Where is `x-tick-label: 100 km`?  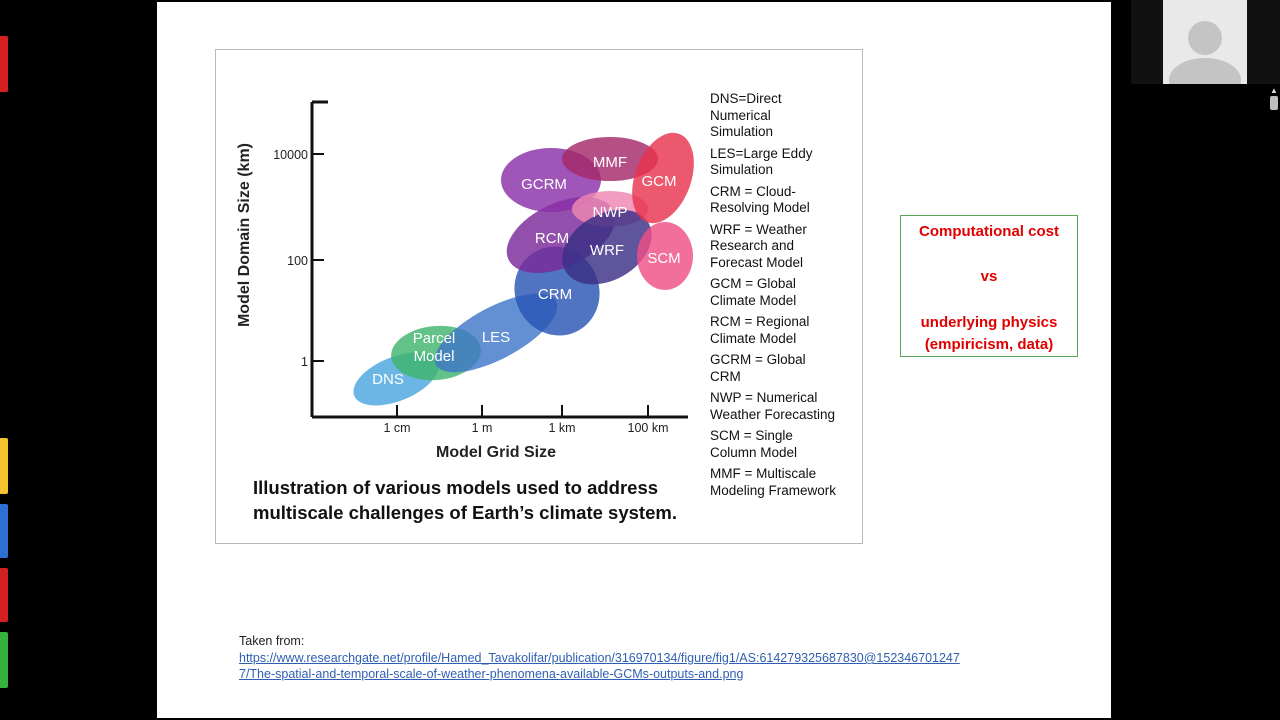
x-tick-label: 100 km is located at coordinates (648, 428).